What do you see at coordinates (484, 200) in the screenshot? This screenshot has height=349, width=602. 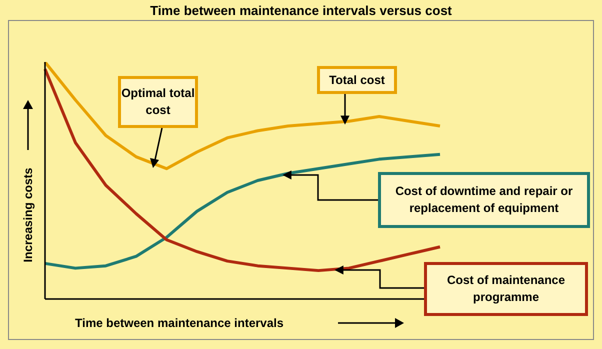 I see `callout-box: Cost of downtime and repair or replacement of equipment` at bounding box center [484, 200].